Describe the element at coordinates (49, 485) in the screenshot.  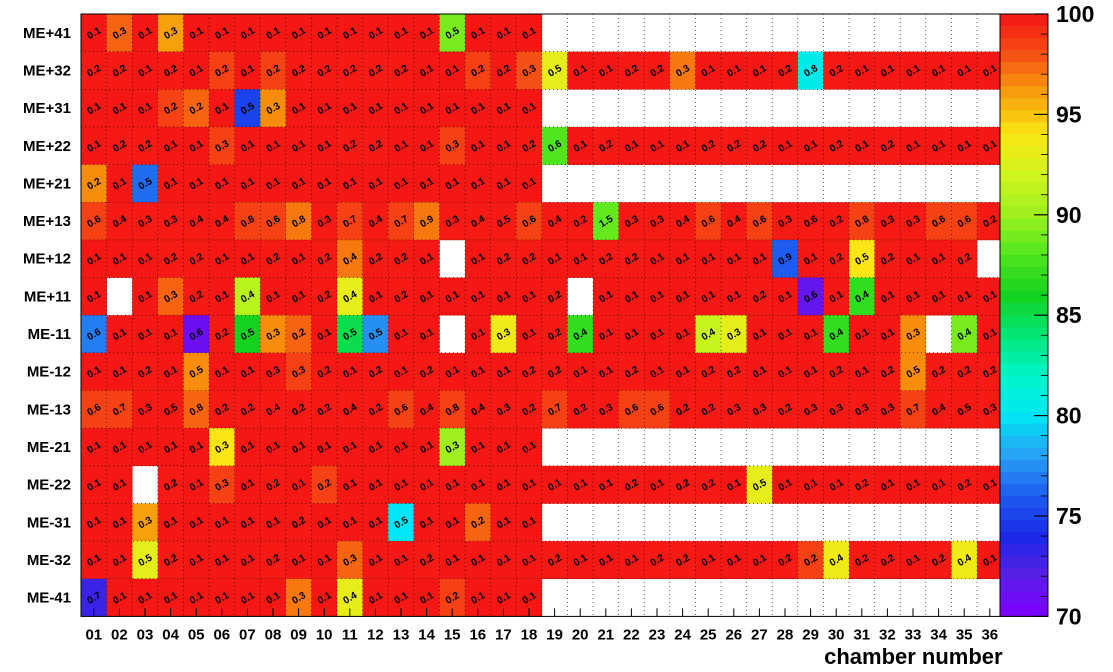
I see `row-label: ME-22` at that location.